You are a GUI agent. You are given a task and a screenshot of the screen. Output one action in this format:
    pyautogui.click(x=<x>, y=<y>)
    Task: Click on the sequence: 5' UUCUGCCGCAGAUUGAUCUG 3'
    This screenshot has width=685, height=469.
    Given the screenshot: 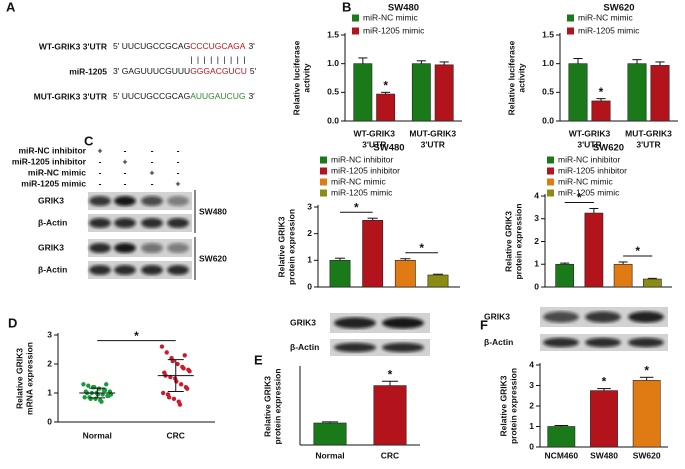 What is the action you would take?
    pyautogui.click(x=184, y=96)
    